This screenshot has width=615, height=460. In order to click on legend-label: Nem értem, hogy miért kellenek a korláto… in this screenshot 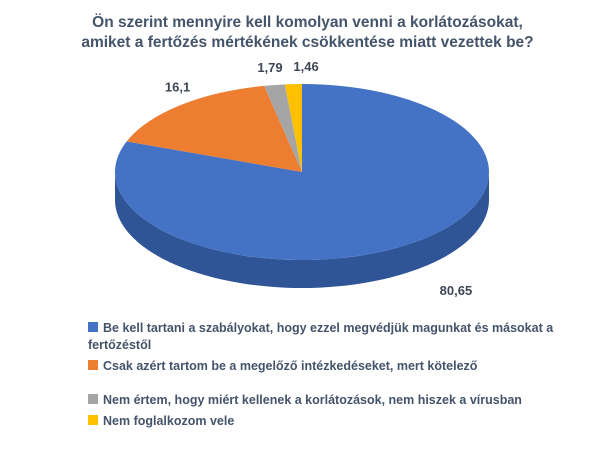, I will do `click(312, 399)`.